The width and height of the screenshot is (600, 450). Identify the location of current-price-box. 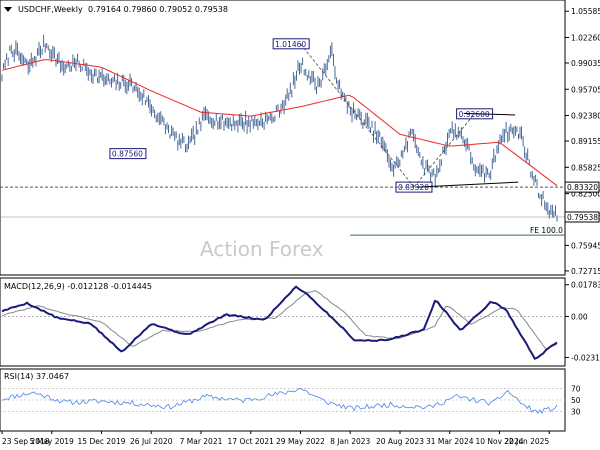
(582, 217).